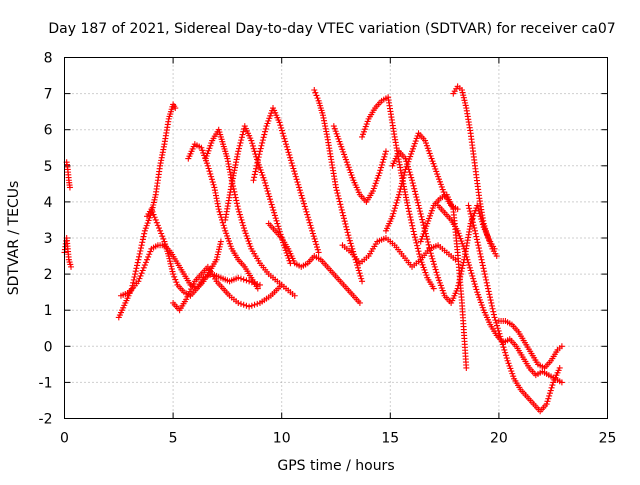  I want to click on x-tick-label: 5, so click(173, 439).